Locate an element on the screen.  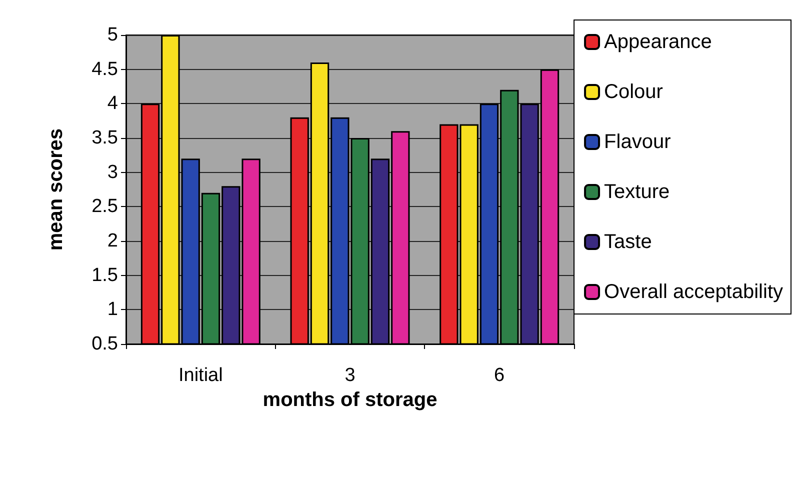
y-tick-label: 4 is located at coordinates (112, 103).